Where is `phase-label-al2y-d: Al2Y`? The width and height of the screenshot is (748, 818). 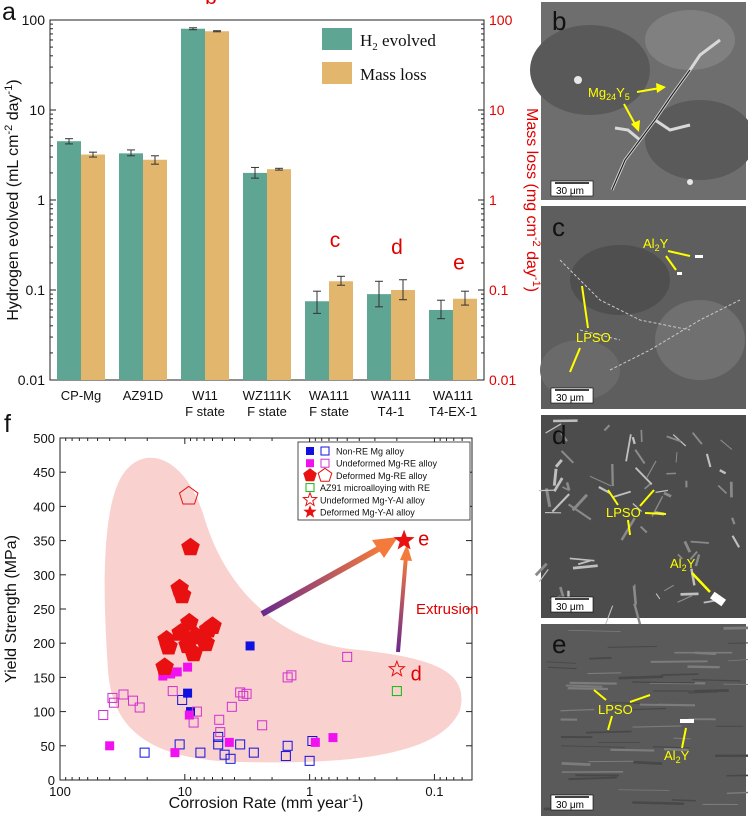
phase-label-al2y-d: Al2Y is located at coordinates (683, 564).